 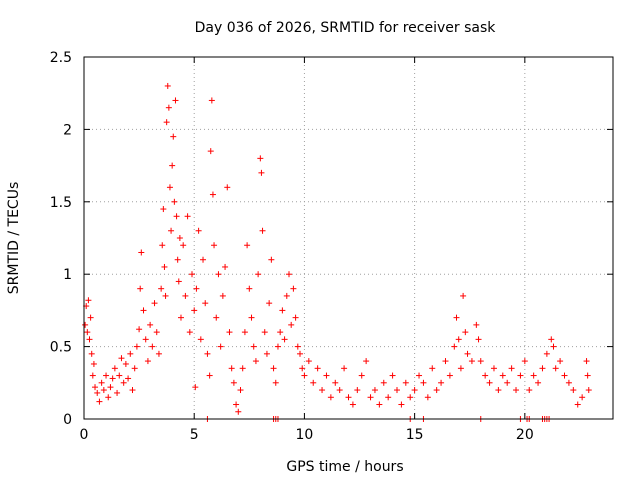 I want to click on x-tick-label-0: 0, so click(x=84, y=435).